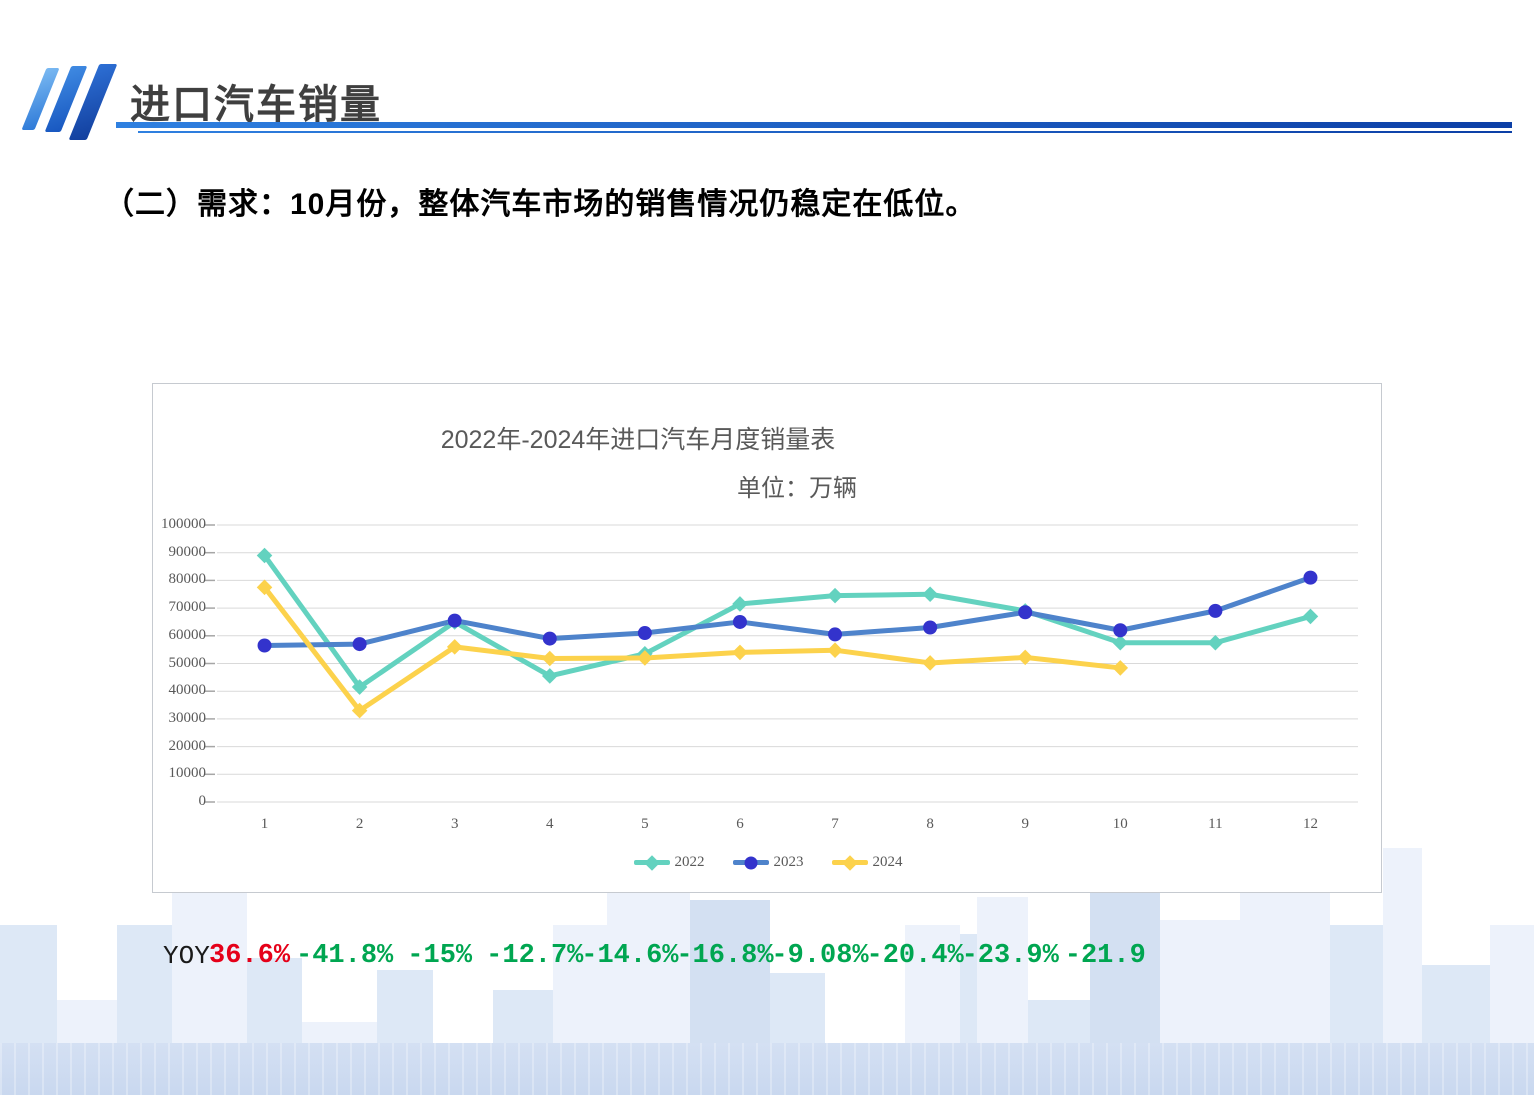  I want to click on x-tick-label: 12, so click(1310, 824).